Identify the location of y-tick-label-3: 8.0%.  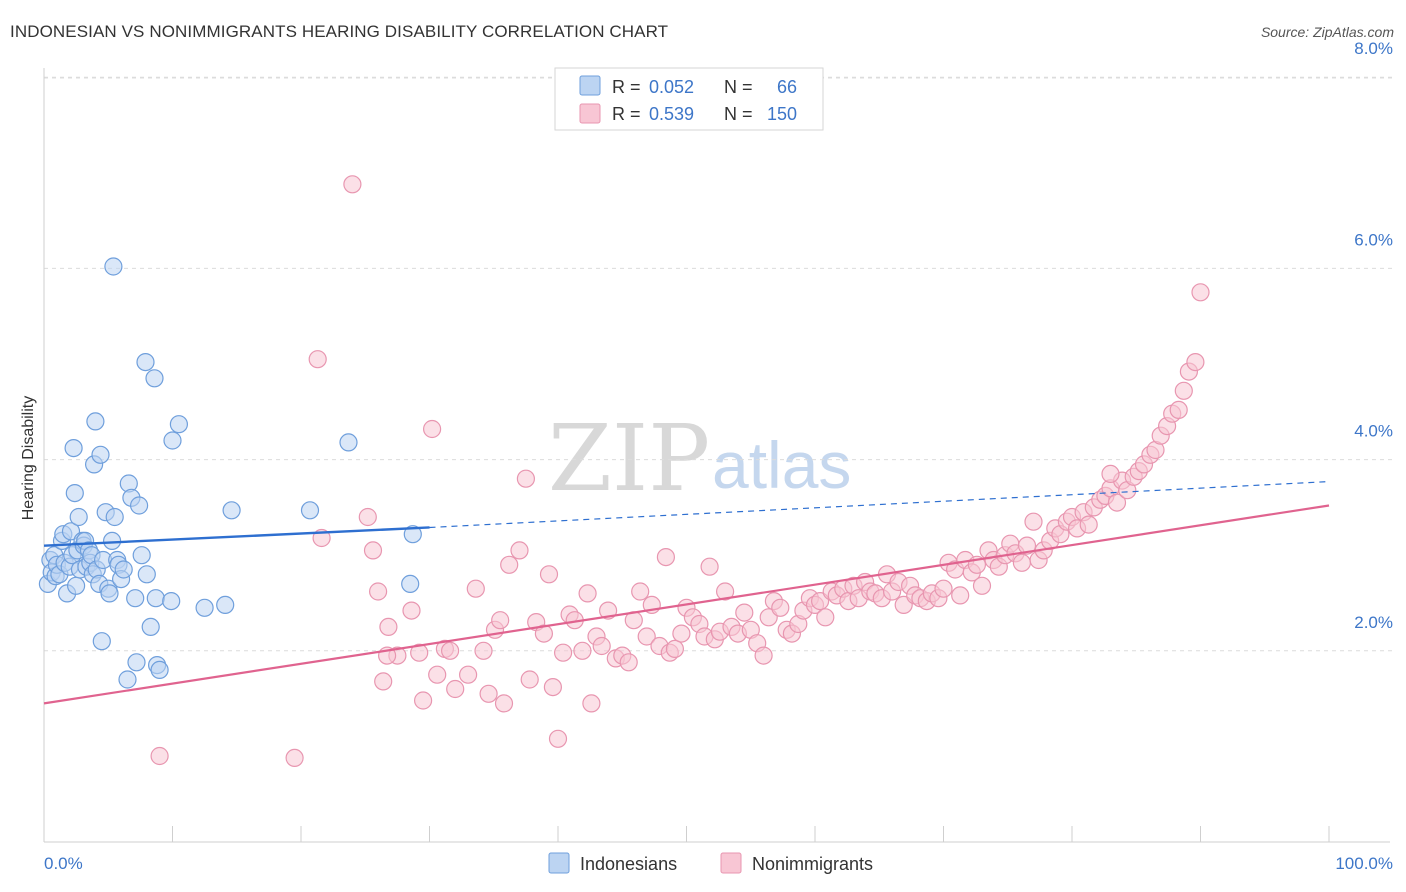
(1373, 48).